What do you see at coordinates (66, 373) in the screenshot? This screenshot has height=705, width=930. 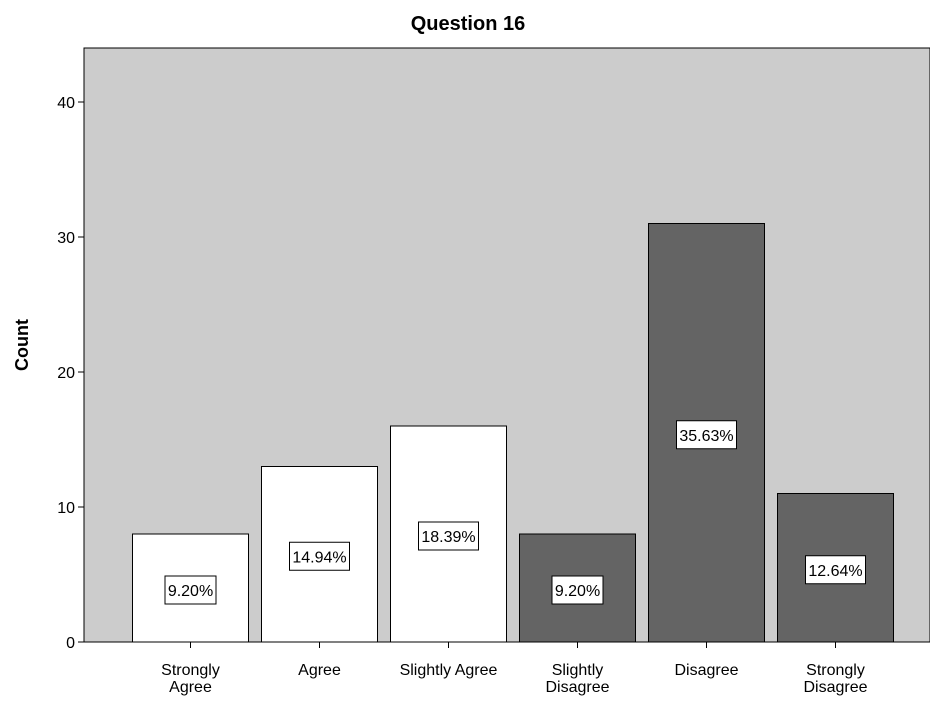 I see `y-tick-label: 20` at bounding box center [66, 373].